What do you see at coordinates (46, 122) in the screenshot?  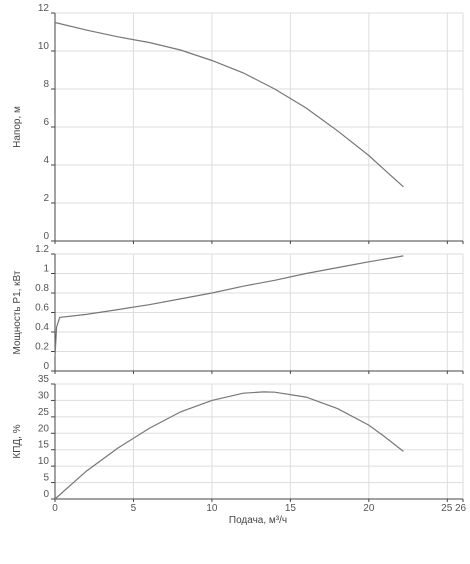 I see `head-ytick-label-3: 6` at bounding box center [46, 122].